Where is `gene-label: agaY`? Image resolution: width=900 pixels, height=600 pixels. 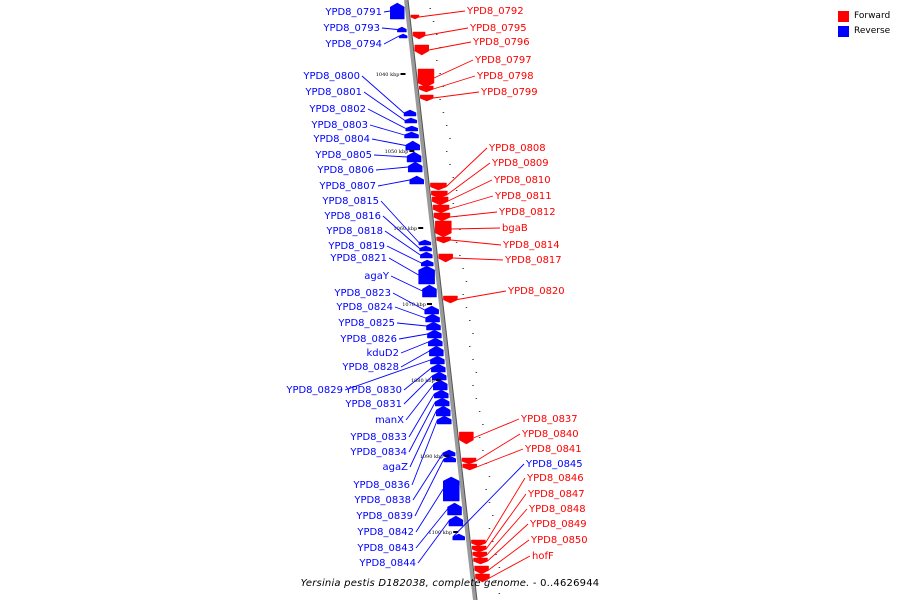 gene-label: agaY is located at coordinates (377, 276).